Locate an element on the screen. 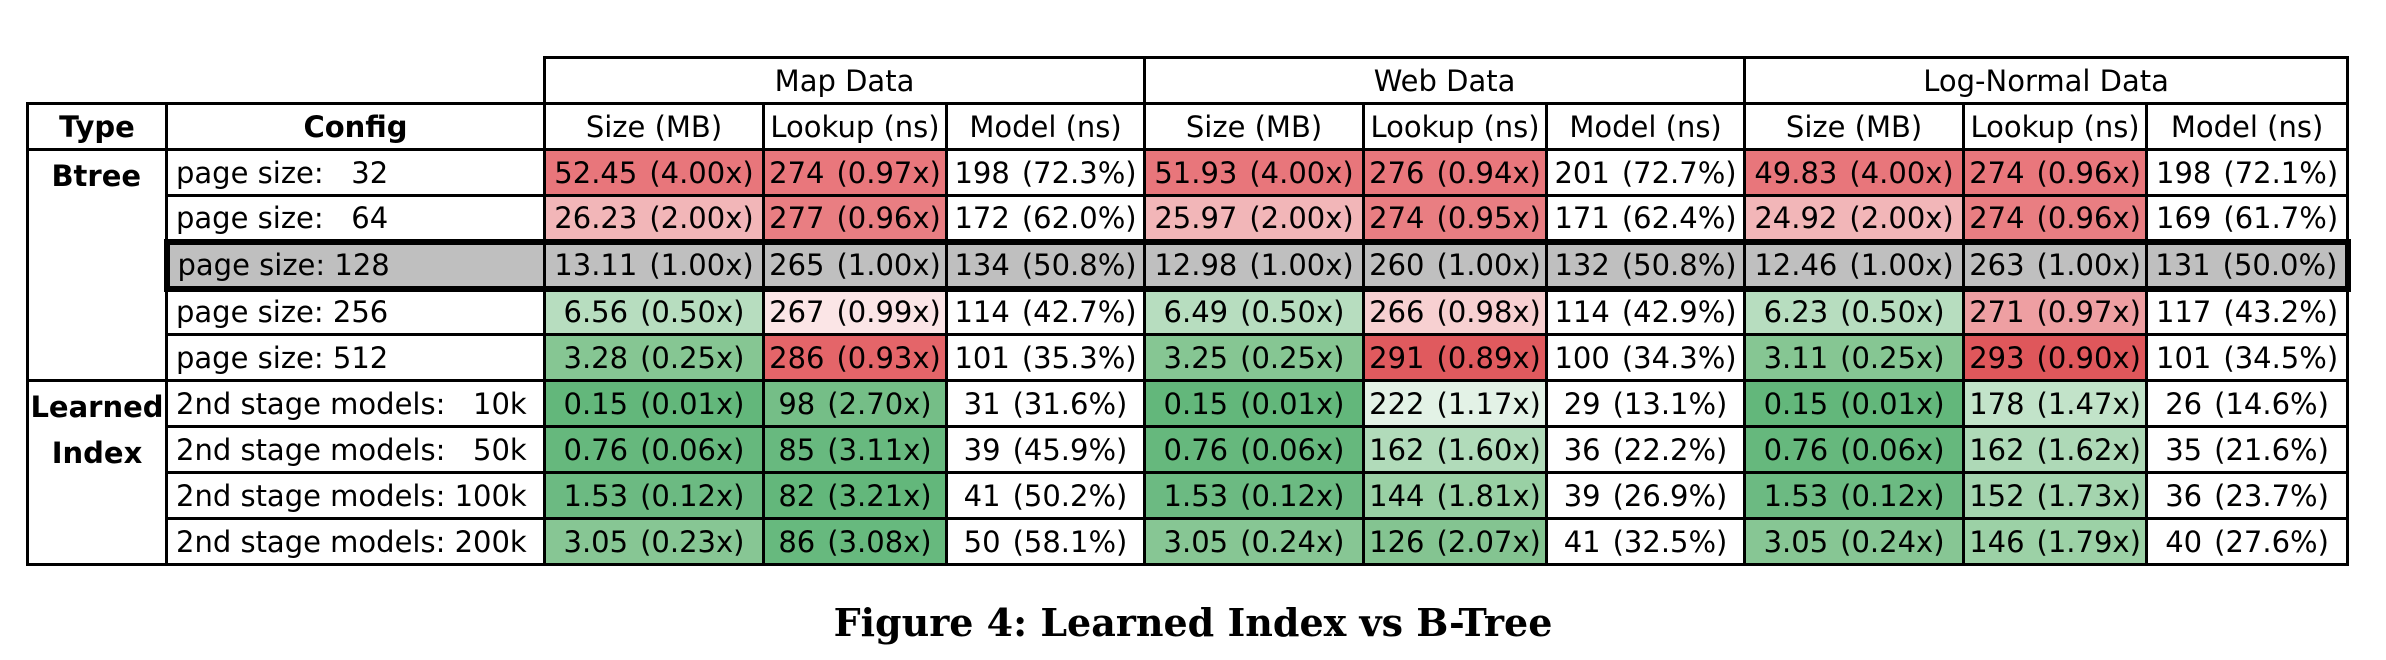 This screenshot has width=2386, height=660. model-cell: 40 (27.6%) is located at coordinates (2247, 541).